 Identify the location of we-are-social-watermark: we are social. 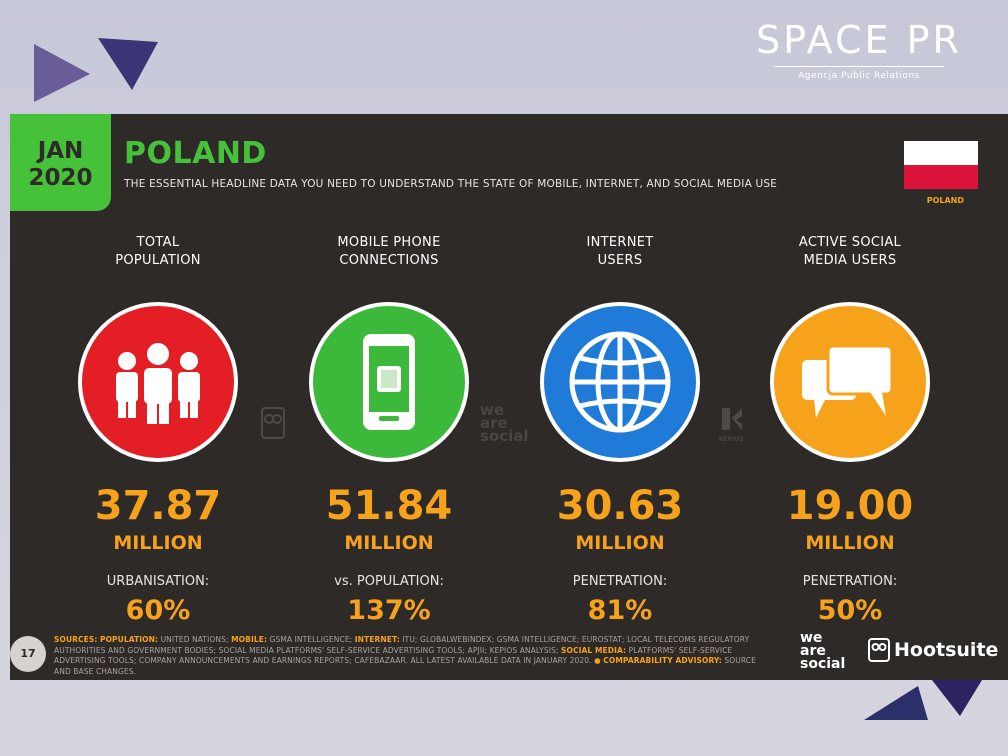
(504, 423).